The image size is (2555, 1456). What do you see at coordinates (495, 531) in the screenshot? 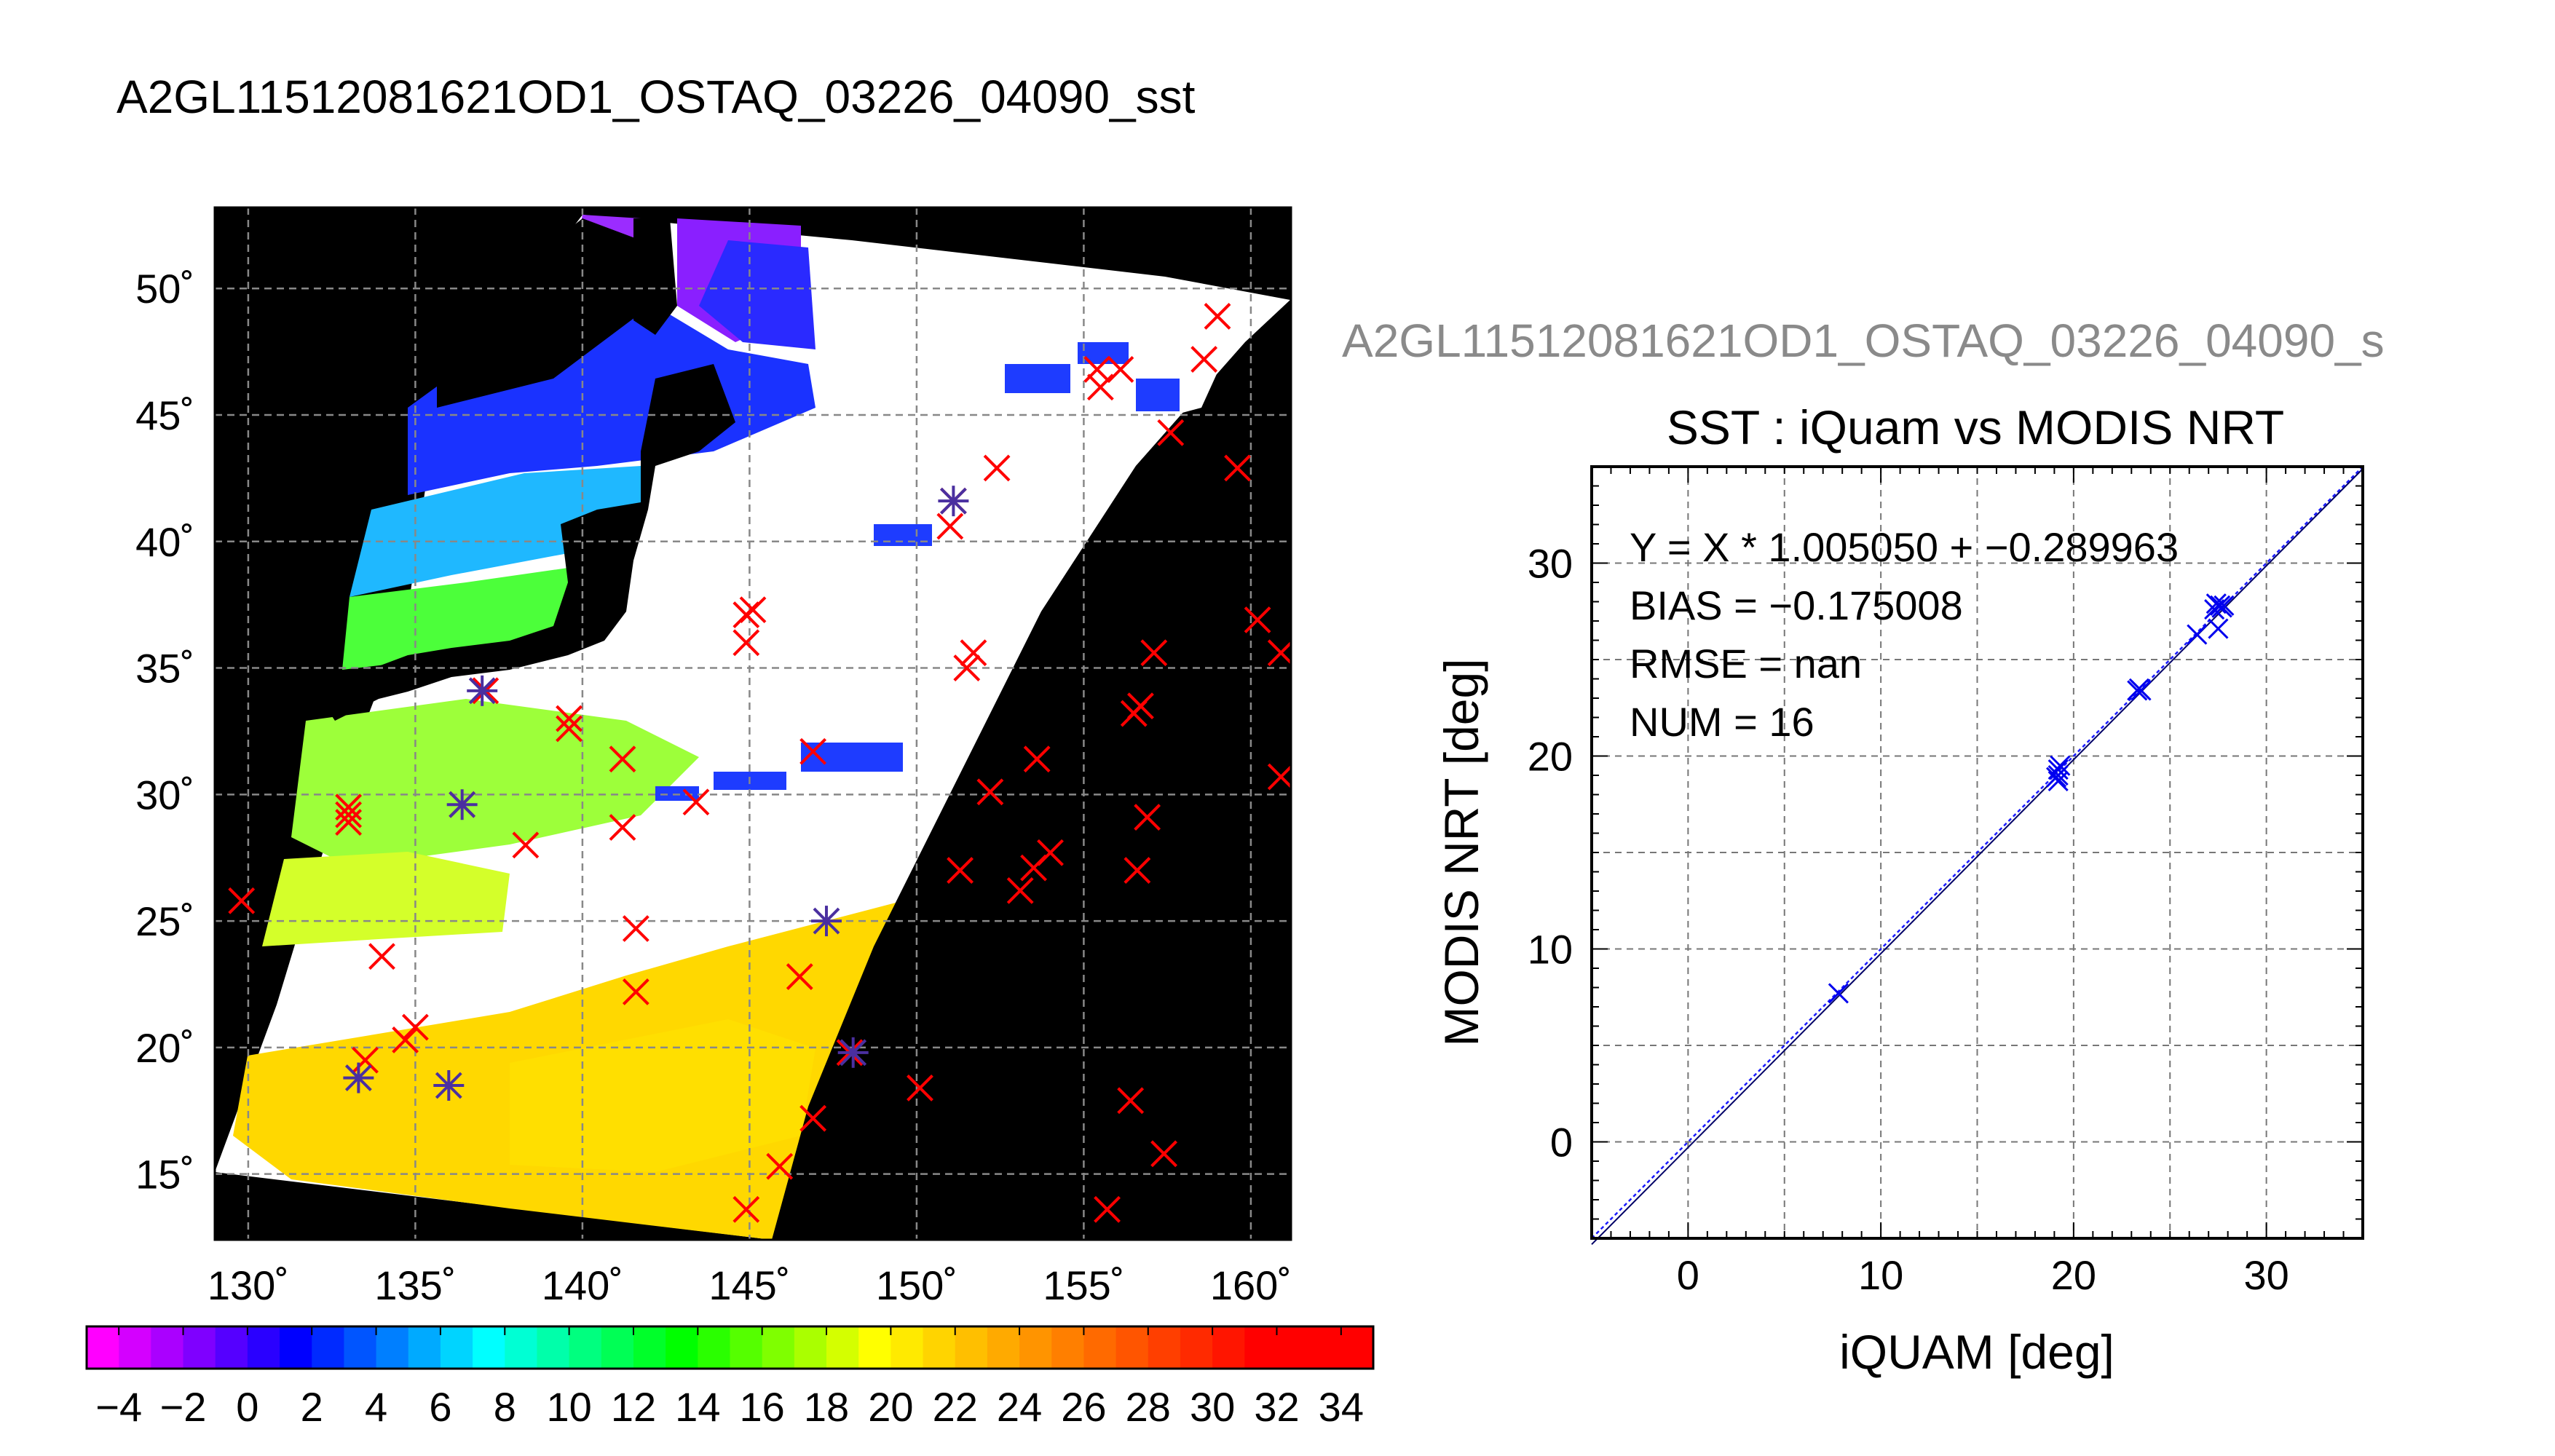
I see `swath-cyan` at bounding box center [495, 531].